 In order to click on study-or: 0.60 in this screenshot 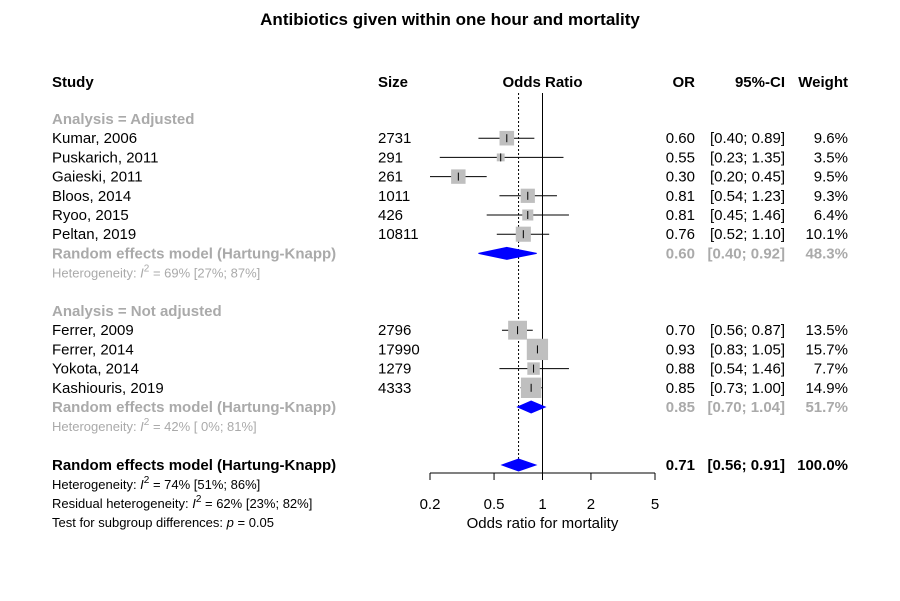, I will do `click(680, 138)`.